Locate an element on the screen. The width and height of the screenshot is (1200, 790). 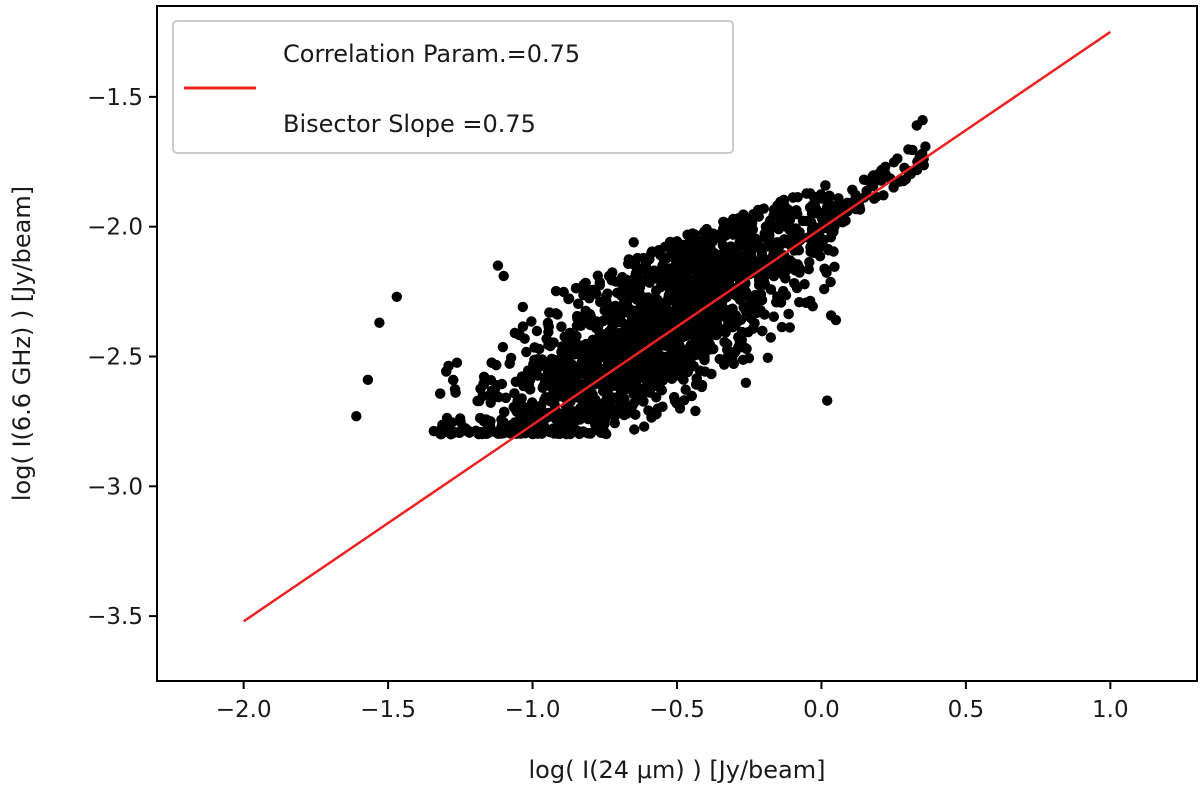
x-tick-label: 1.0 is located at coordinates (1110, 710).